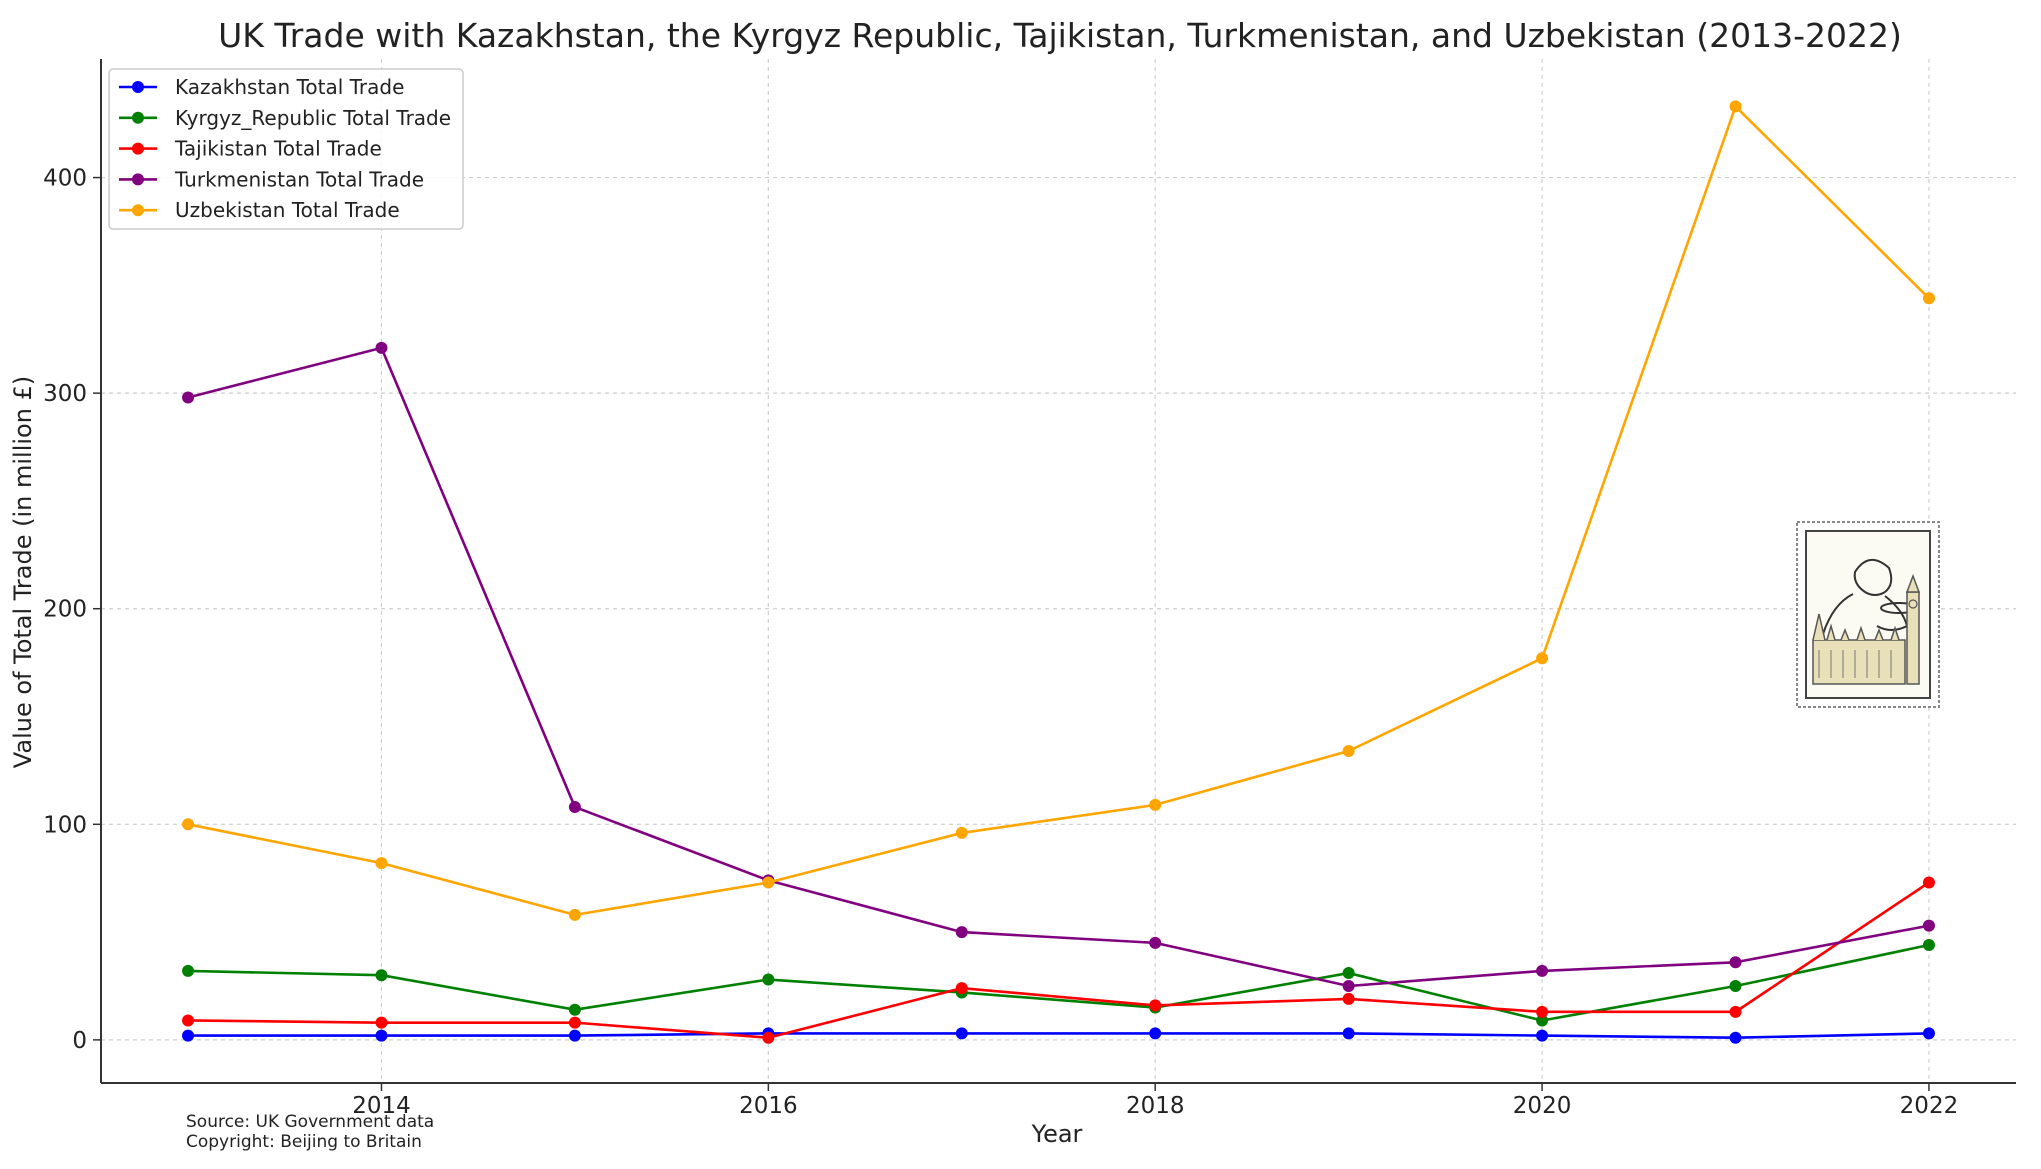  I want to click on y-tick-label: 100, so click(65, 825).